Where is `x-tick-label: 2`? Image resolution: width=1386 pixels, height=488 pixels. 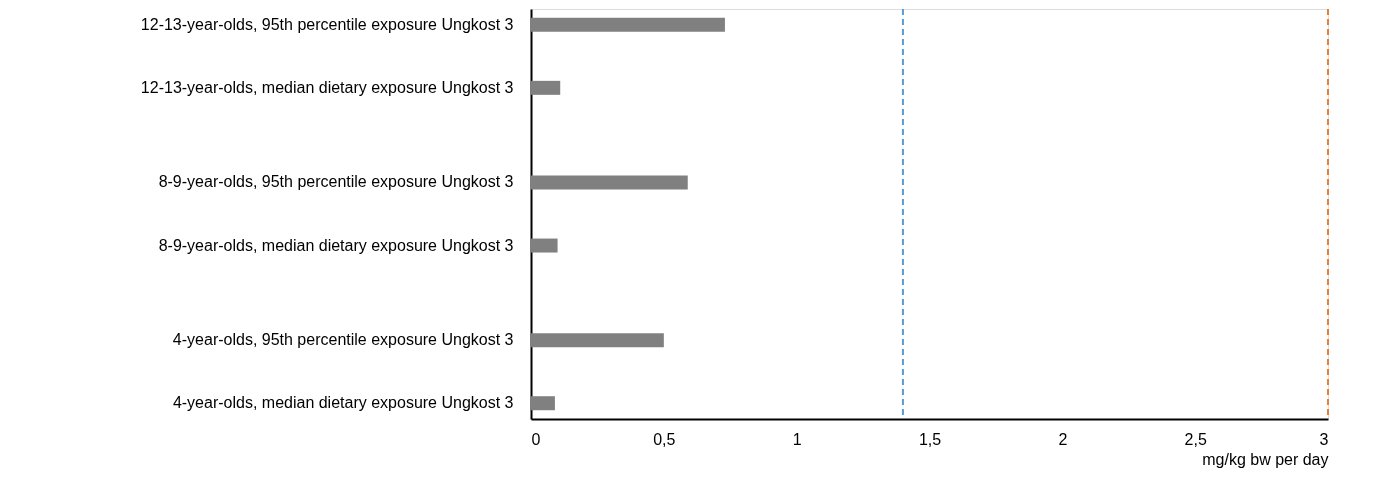 x-tick-label: 2 is located at coordinates (1063, 439).